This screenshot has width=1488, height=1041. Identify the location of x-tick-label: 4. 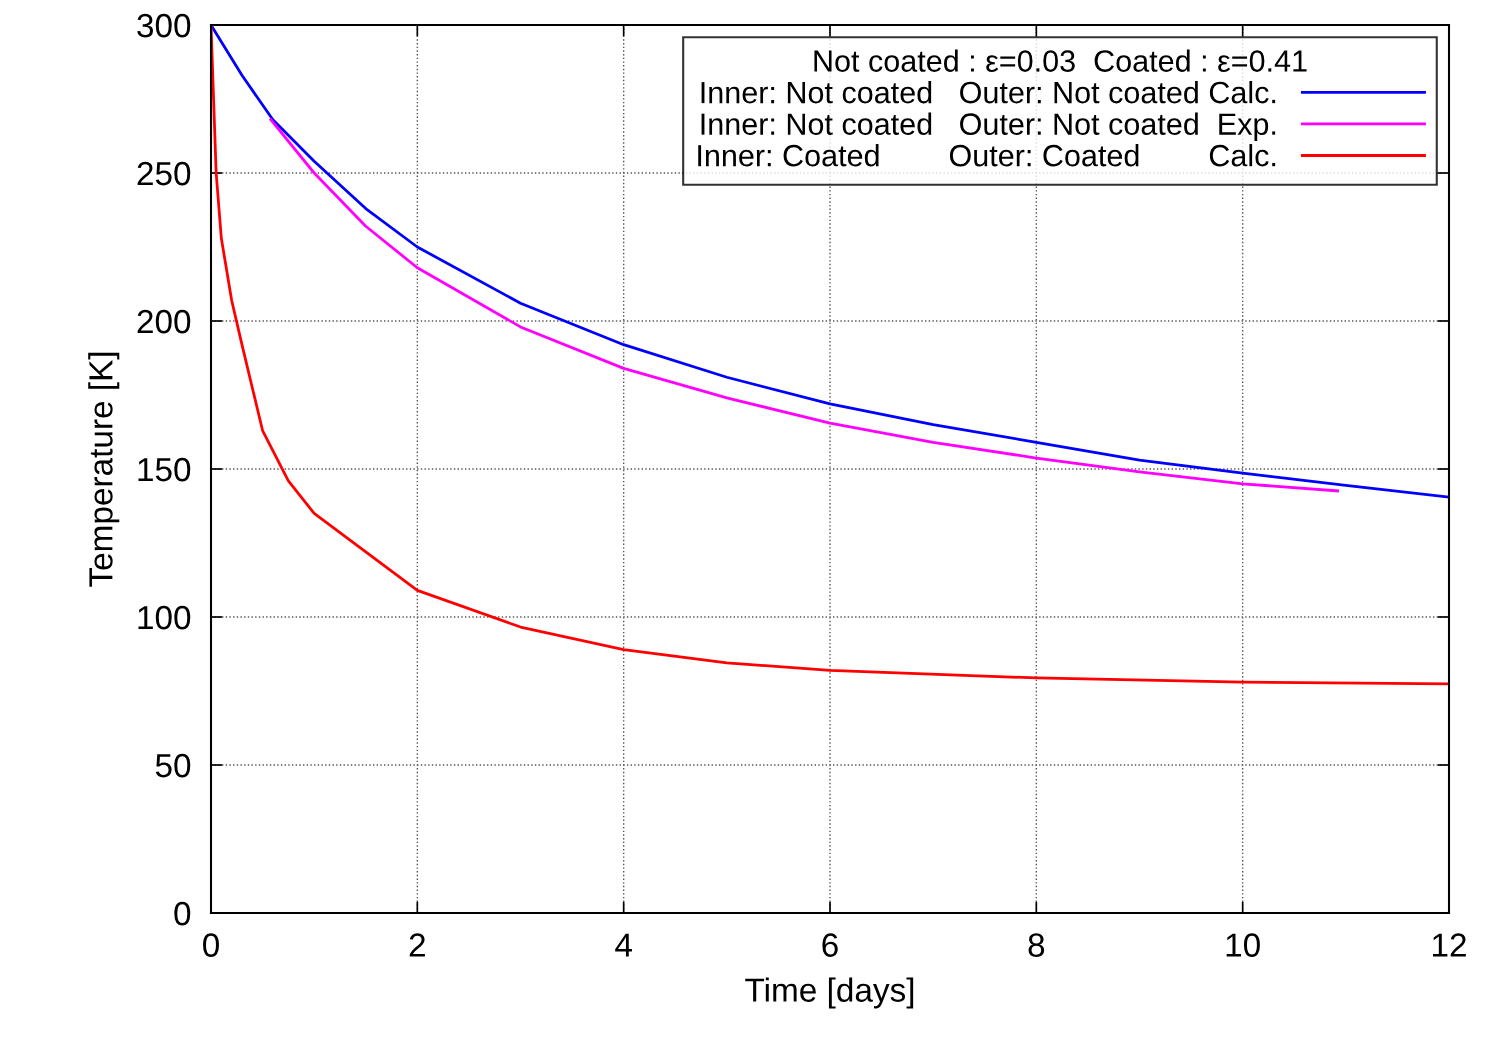
(623, 945).